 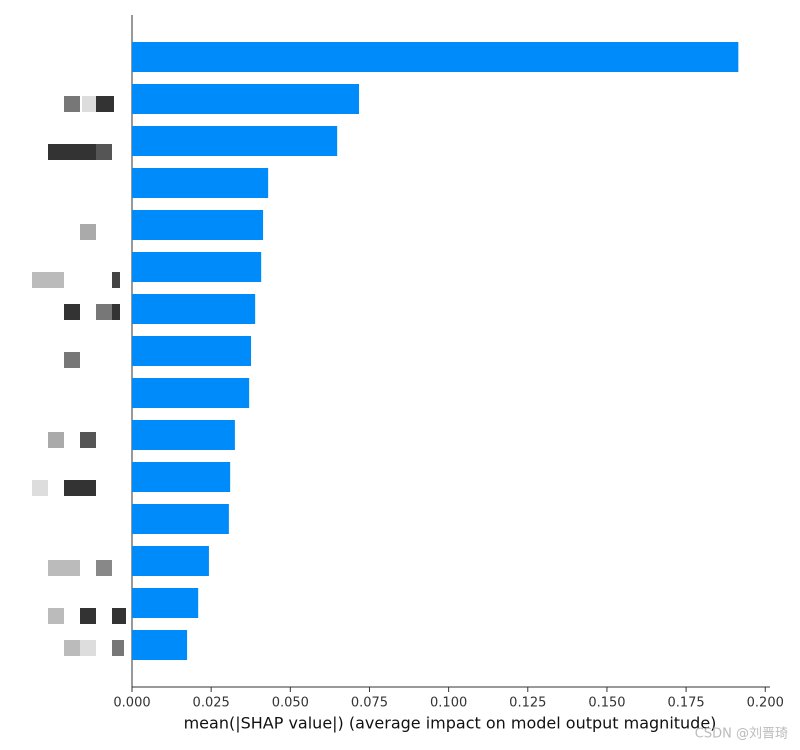 I want to click on x-tick-label: 0.200, so click(x=765, y=703).